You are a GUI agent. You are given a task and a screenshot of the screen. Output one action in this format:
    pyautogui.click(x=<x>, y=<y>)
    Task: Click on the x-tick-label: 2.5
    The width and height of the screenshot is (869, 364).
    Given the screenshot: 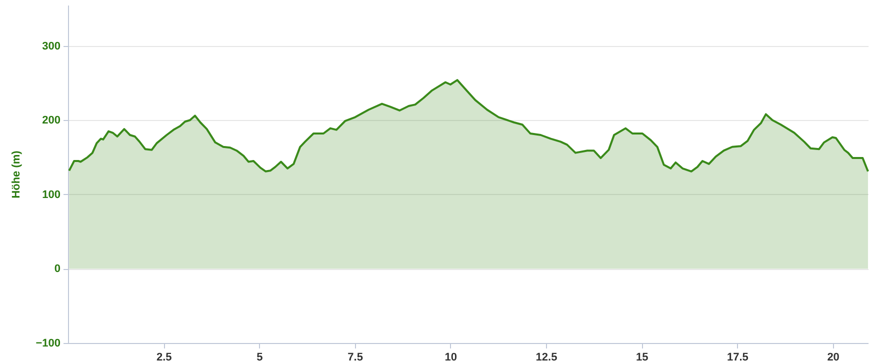 What is the action you would take?
    pyautogui.click(x=164, y=358)
    